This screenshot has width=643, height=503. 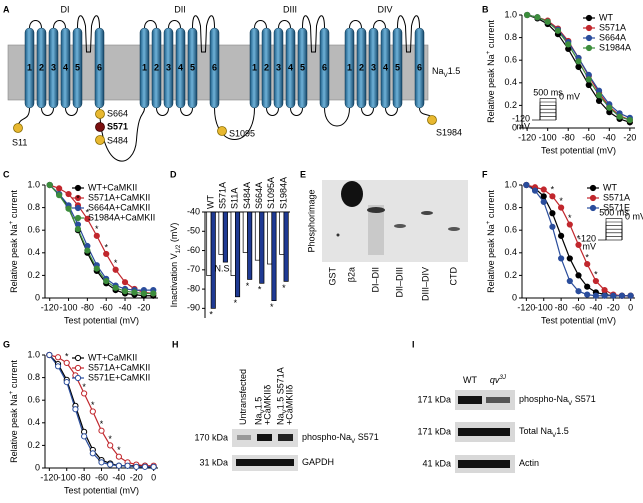 What do you see at coordinates (434, 431) in the screenshot?
I see `molecular-weight: 171 kDa` at bounding box center [434, 431].